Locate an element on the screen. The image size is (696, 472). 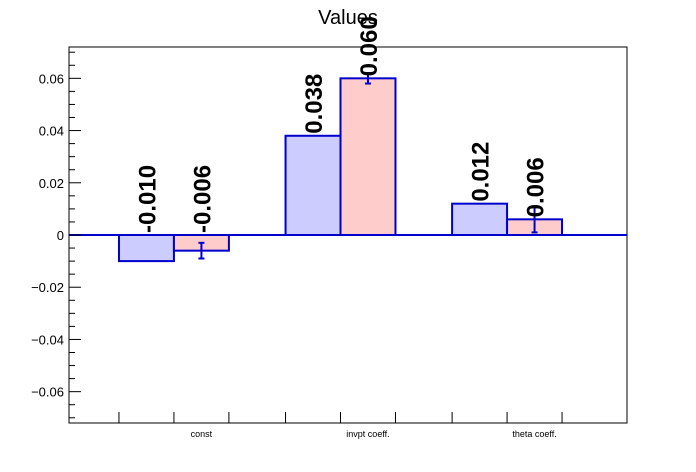
y-tick-label: −0.04 is located at coordinates (47, 339).